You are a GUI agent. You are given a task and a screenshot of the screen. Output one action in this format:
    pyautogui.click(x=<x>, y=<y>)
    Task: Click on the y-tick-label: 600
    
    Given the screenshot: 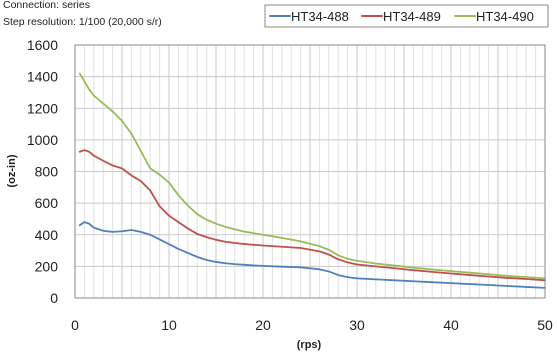 What is the action you would take?
    pyautogui.click(x=47, y=203)
    